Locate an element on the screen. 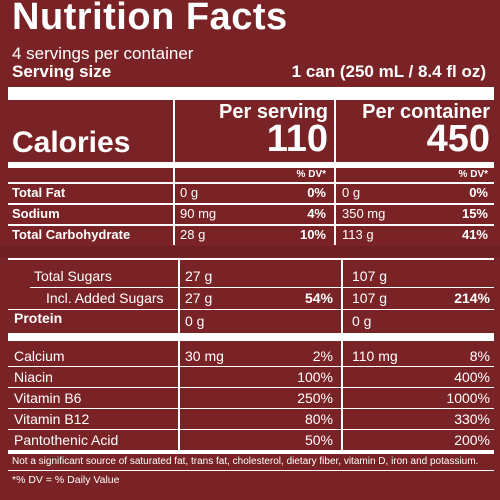  calories-per-container: 450 is located at coordinates (458, 139).